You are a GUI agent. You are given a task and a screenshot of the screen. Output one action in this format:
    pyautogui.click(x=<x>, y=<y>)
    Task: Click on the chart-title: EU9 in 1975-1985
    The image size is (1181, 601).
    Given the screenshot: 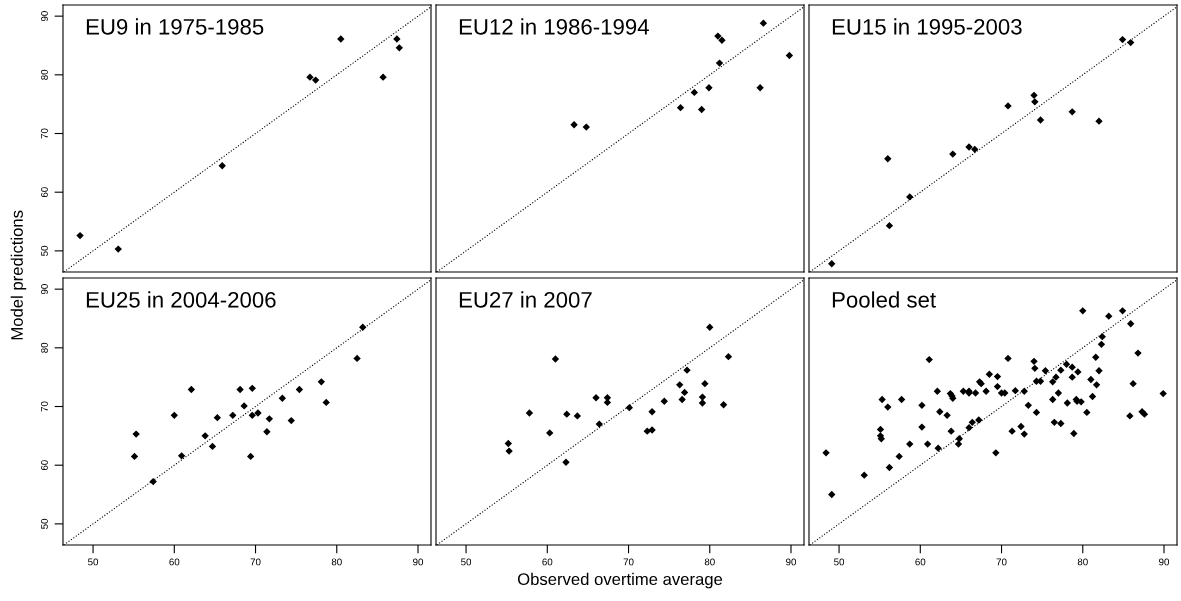 What is the action you would take?
    pyautogui.click(x=175, y=26)
    